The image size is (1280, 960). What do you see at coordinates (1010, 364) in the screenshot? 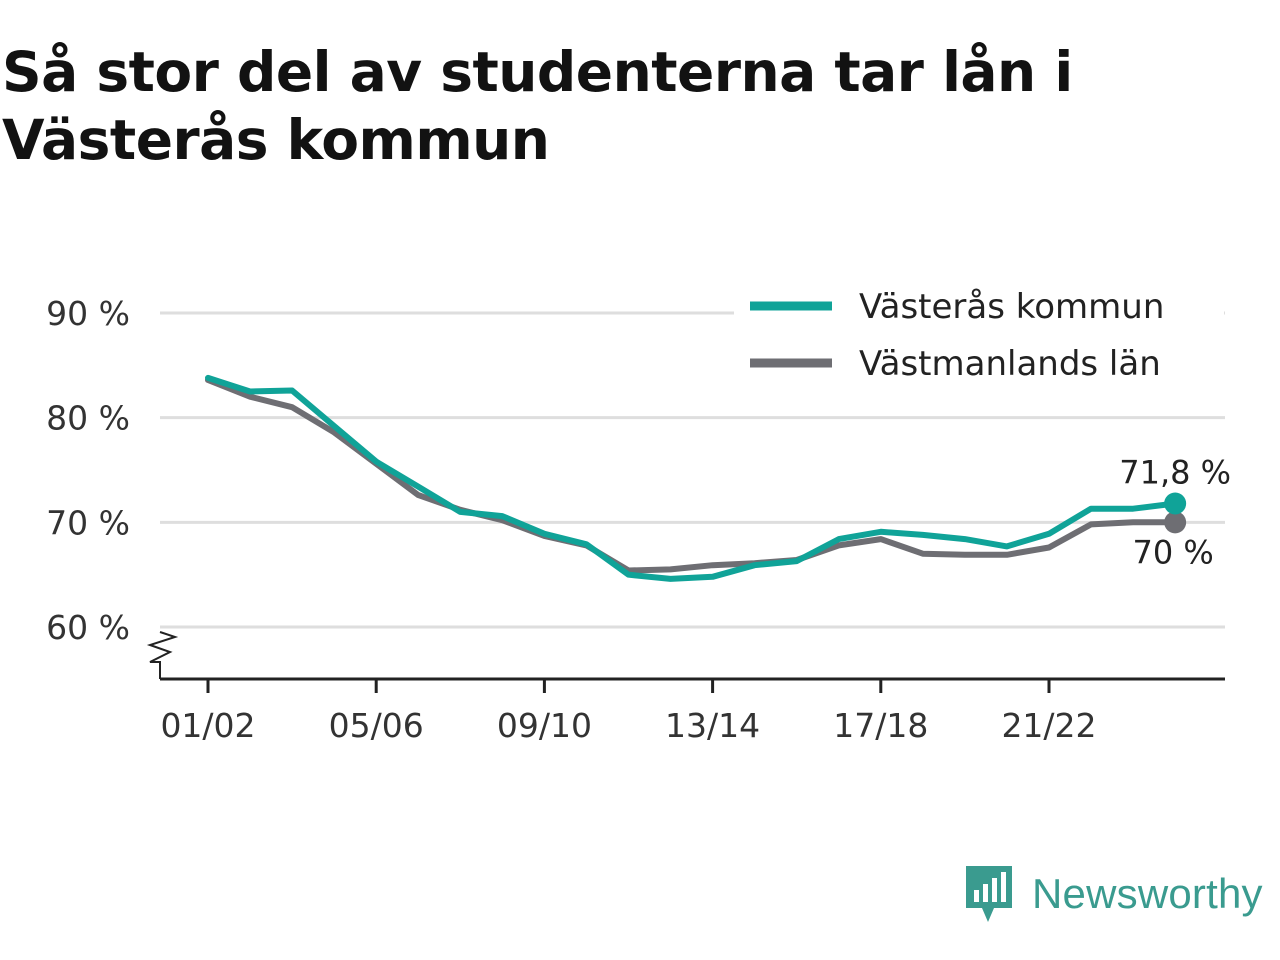
I see `legend-label-1: Västmanlands län` at bounding box center [1010, 364].